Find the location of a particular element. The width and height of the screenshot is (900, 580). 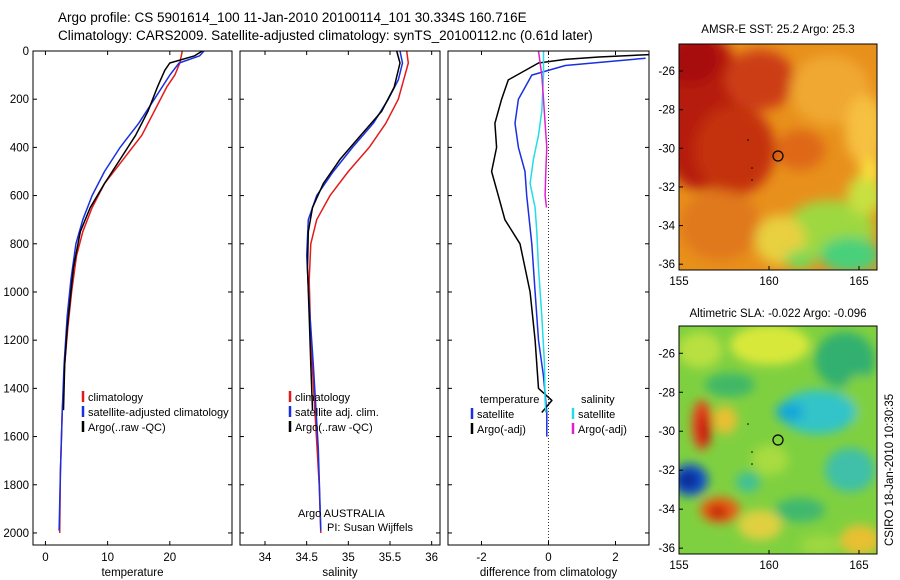

difference-series is located at coordinates (569, 244).